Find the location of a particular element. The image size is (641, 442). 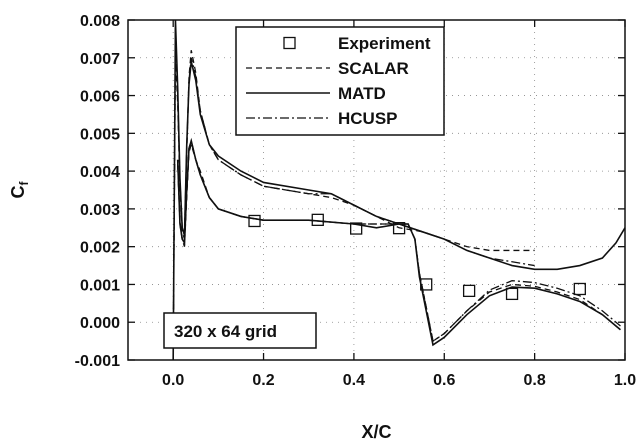

y-tick-label-5: 0.004 is located at coordinates (100, 172).